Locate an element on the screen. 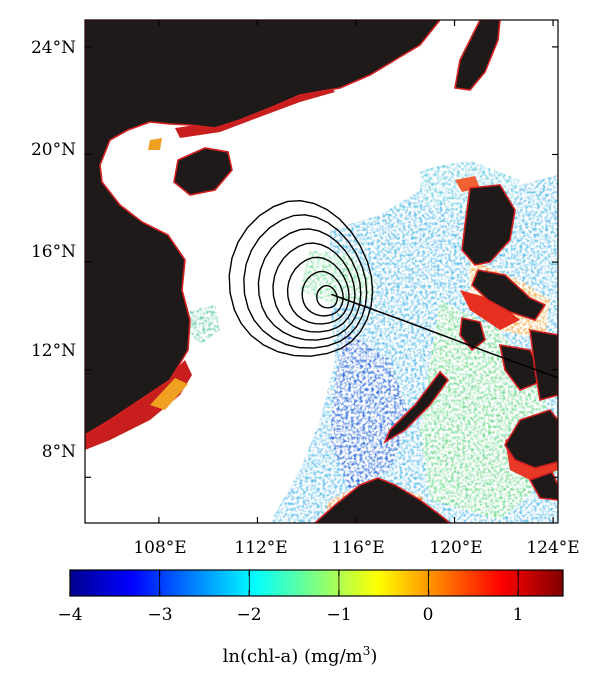  colorbar-ticks is located at coordinates (294, 583).